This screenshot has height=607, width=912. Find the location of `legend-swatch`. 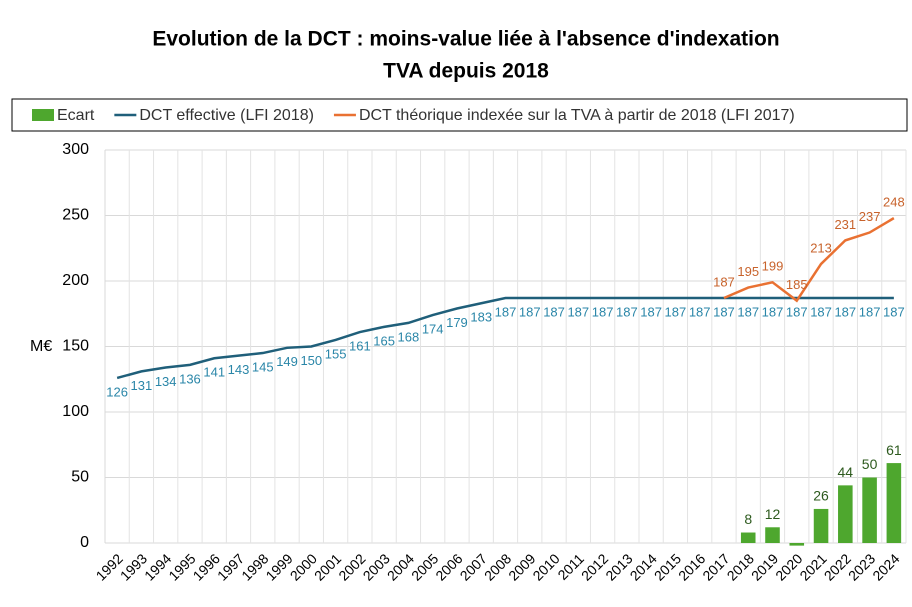

legend-swatch is located at coordinates (43, 115).